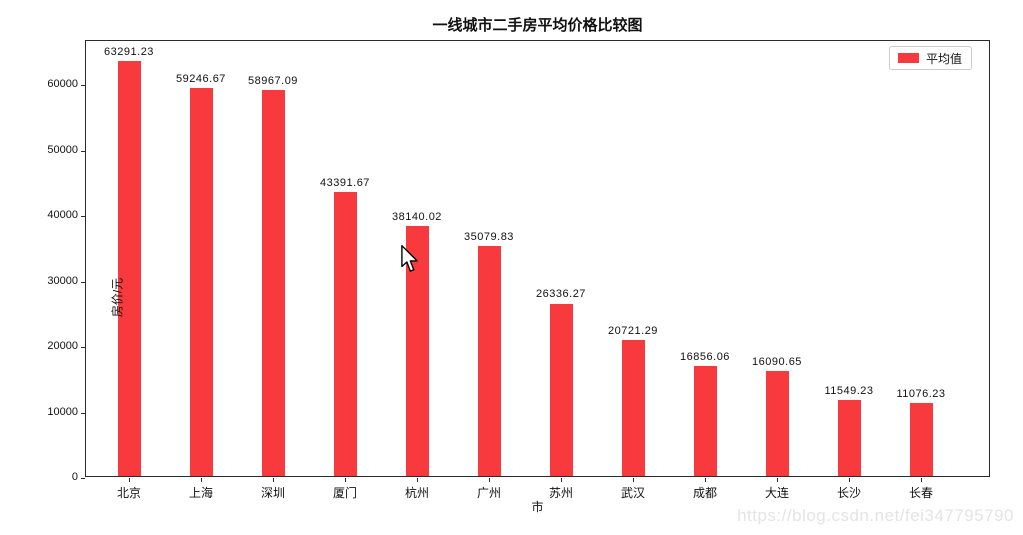 The width and height of the screenshot is (1023, 535). I want to click on x-tick-label-苏州: 苏州, so click(560, 493).